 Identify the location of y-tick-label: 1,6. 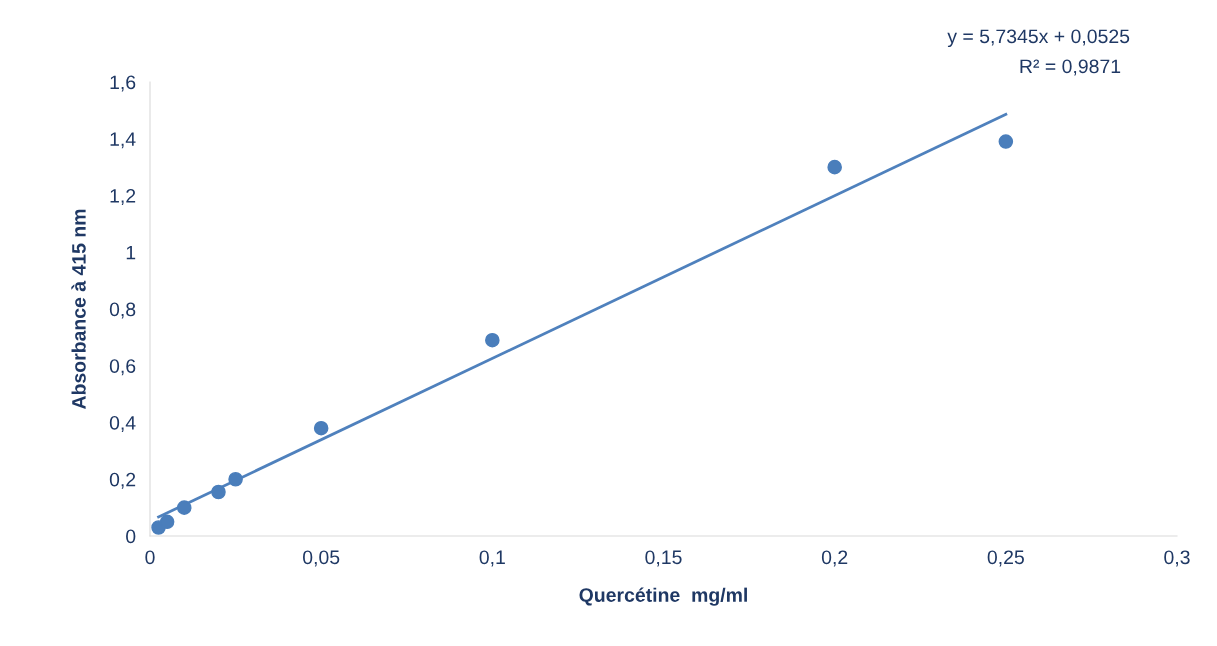
(123, 83).